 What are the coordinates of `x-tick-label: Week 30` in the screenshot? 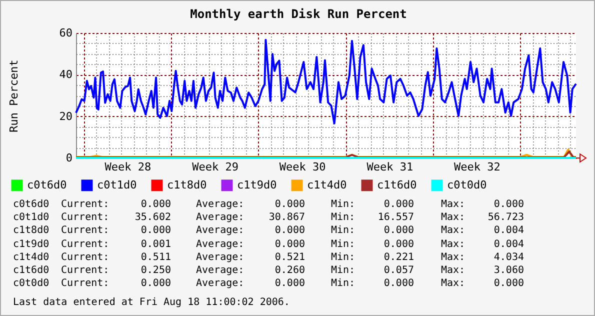 It's located at (302, 167).